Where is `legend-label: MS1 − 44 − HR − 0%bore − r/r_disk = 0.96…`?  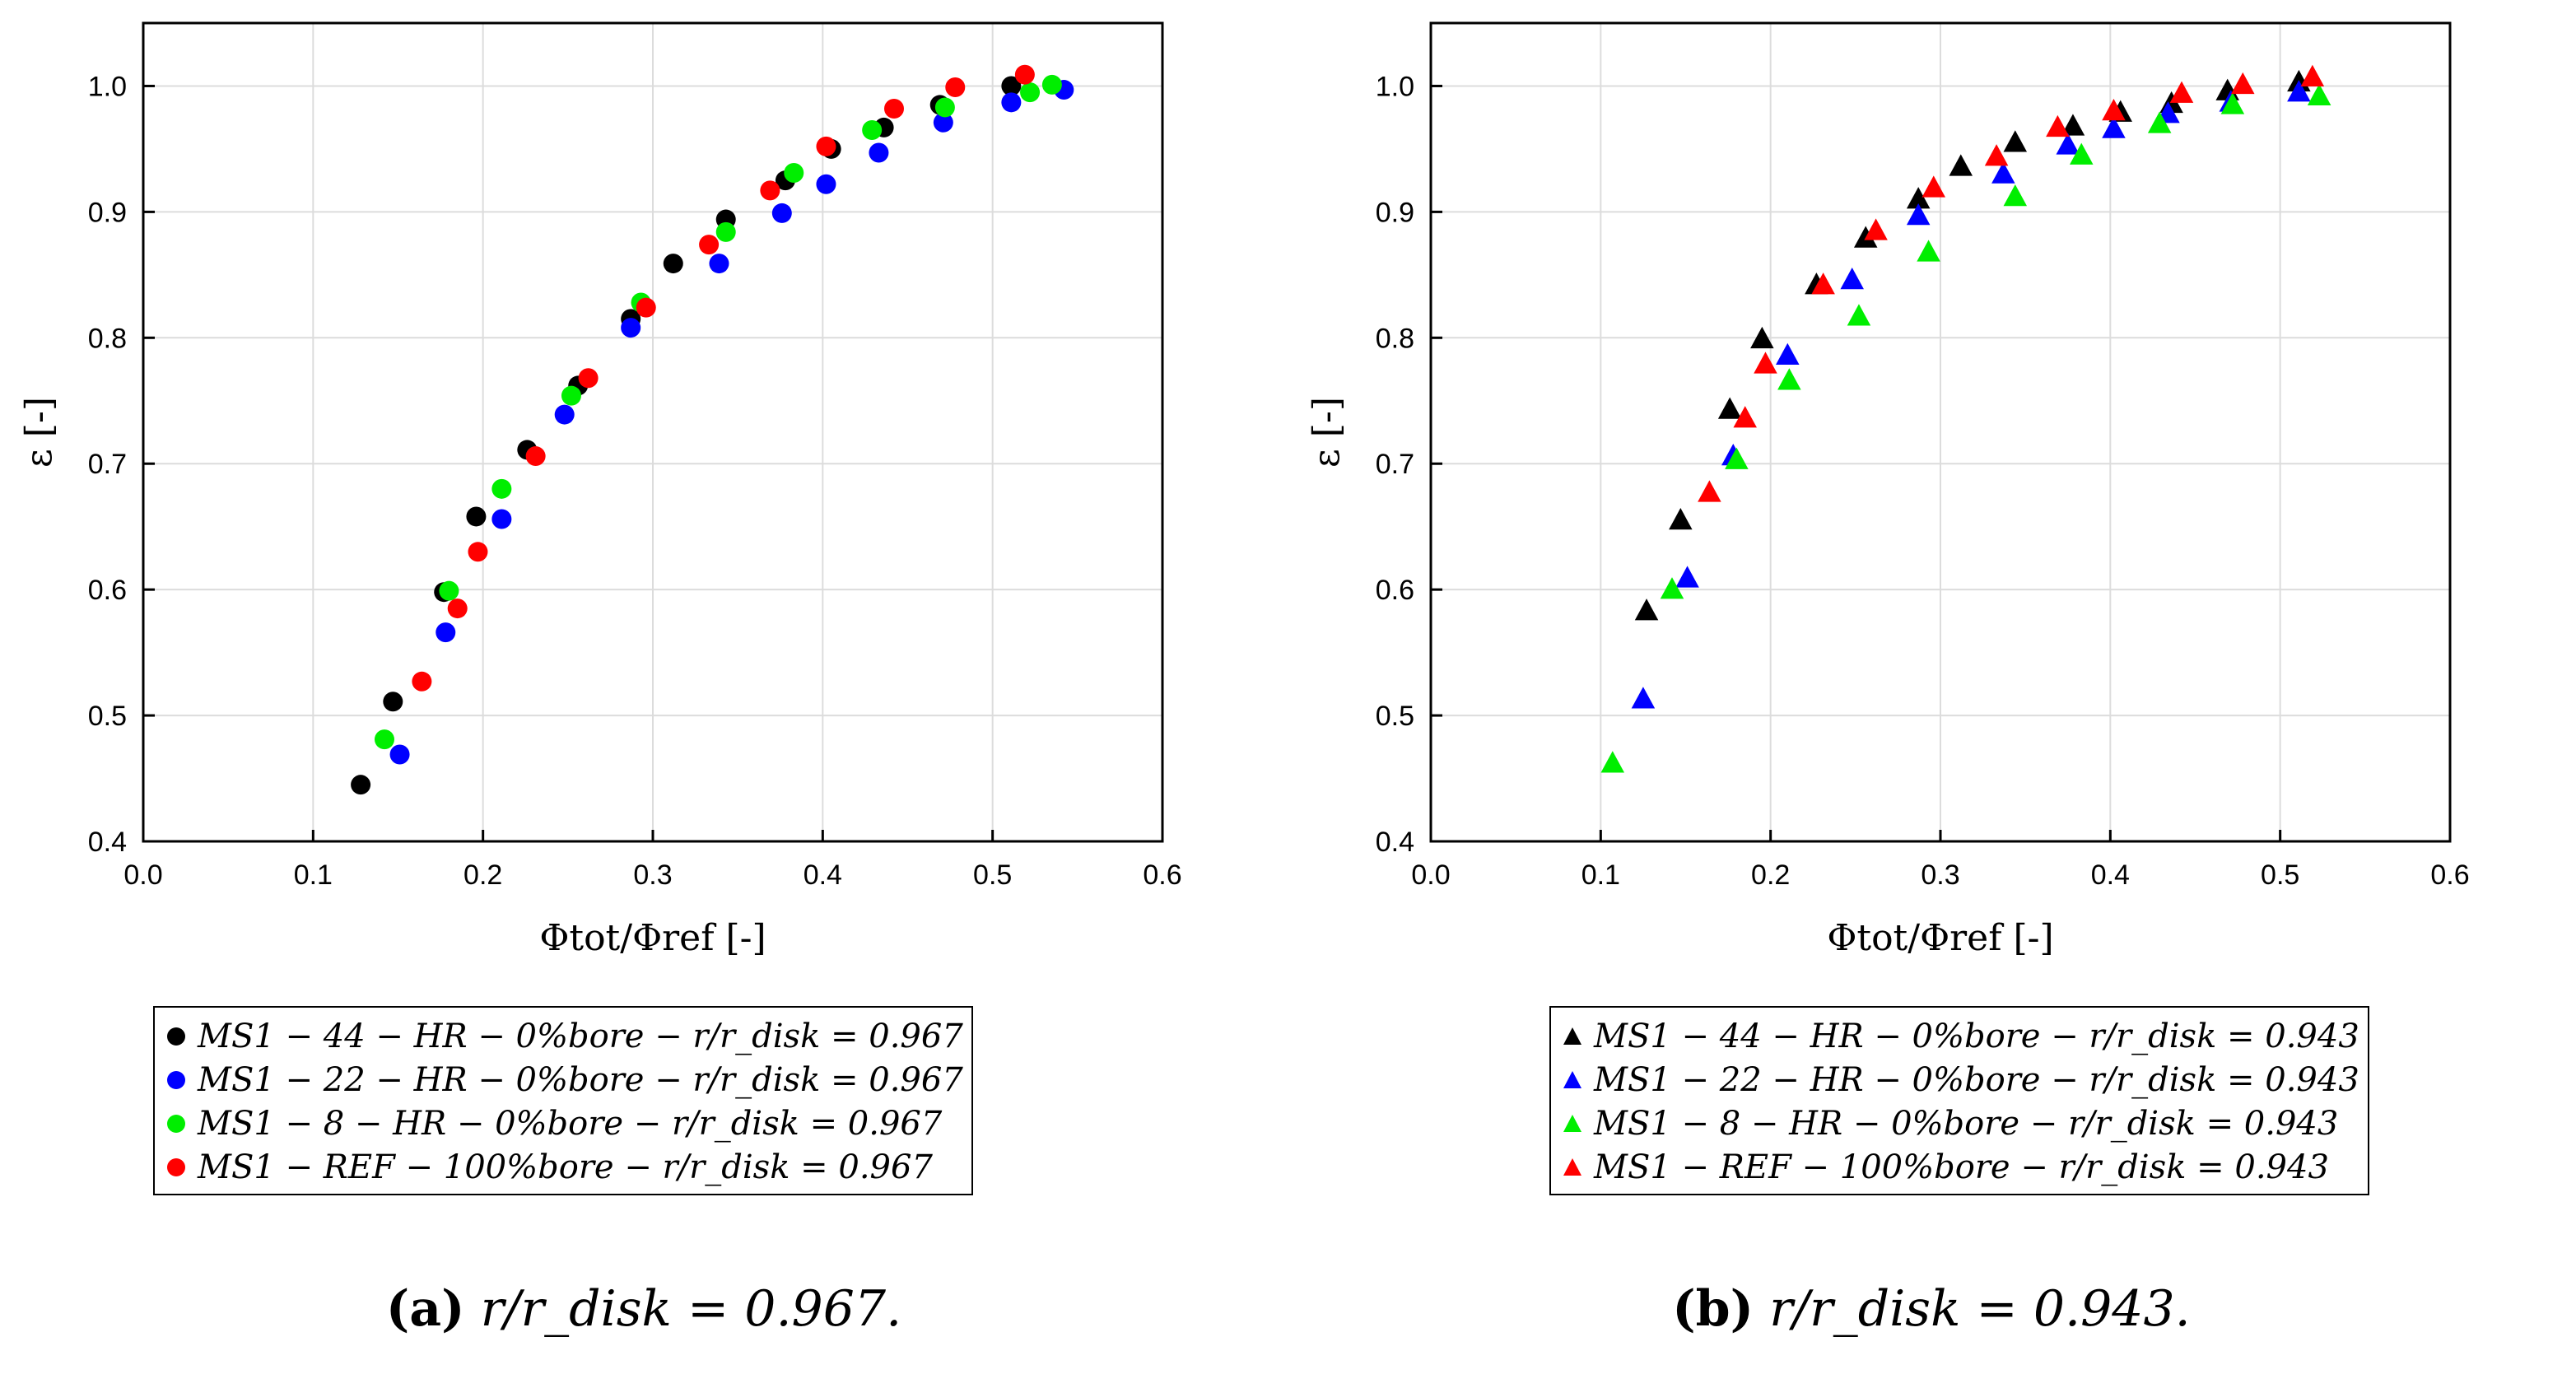 legend-label: MS1 − 44 − HR − 0%bore − r/r_disk = 0.96… is located at coordinates (580, 1036).